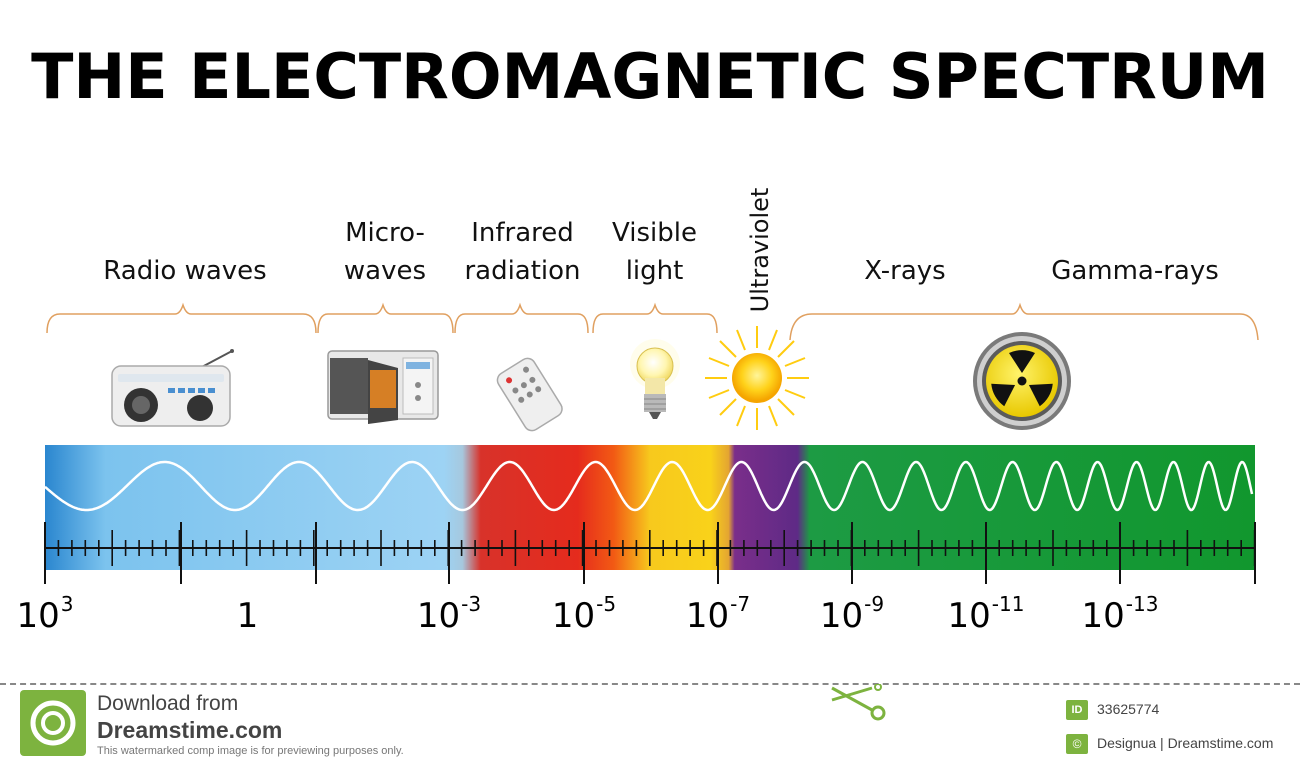  What do you see at coordinates (522, 271) in the screenshot?
I see `label-infrared-line2: radiation` at bounding box center [522, 271].